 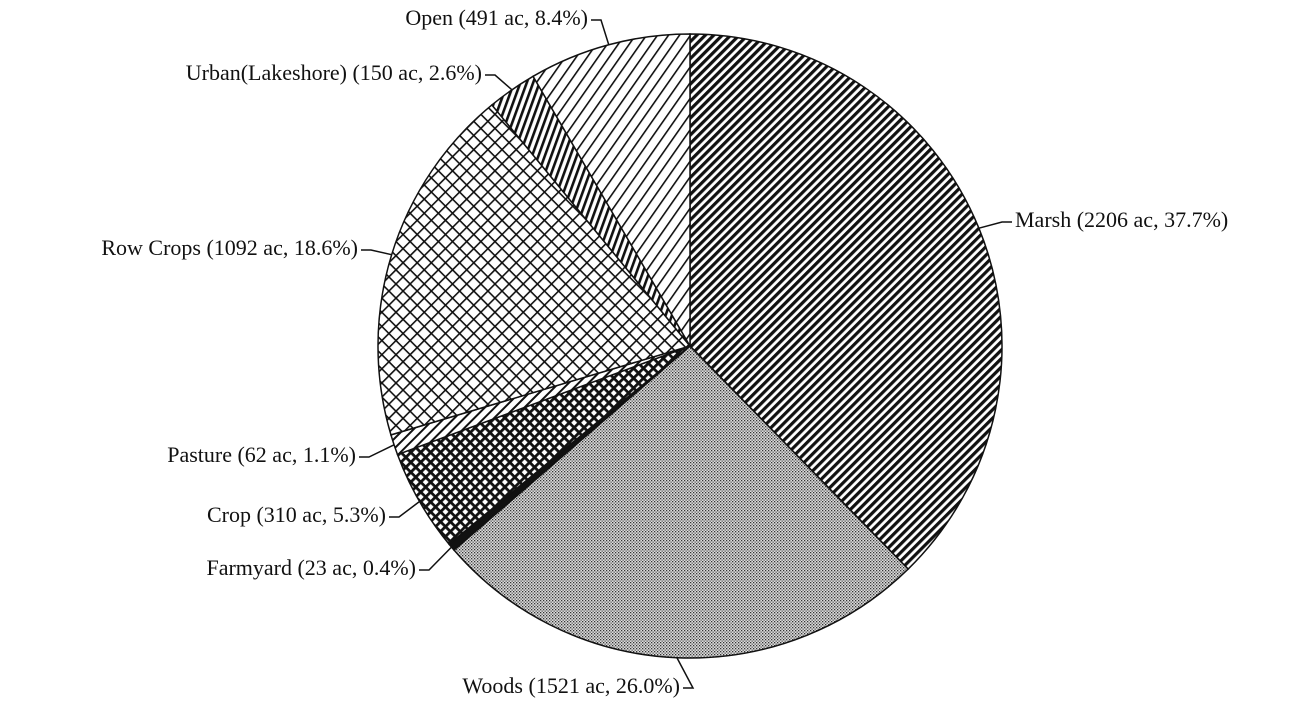 What do you see at coordinates (261, 454) in the screenshot?
I see `slice-label: Pasture (62 ac, 1.1%)` at bounding box center [261, 454].